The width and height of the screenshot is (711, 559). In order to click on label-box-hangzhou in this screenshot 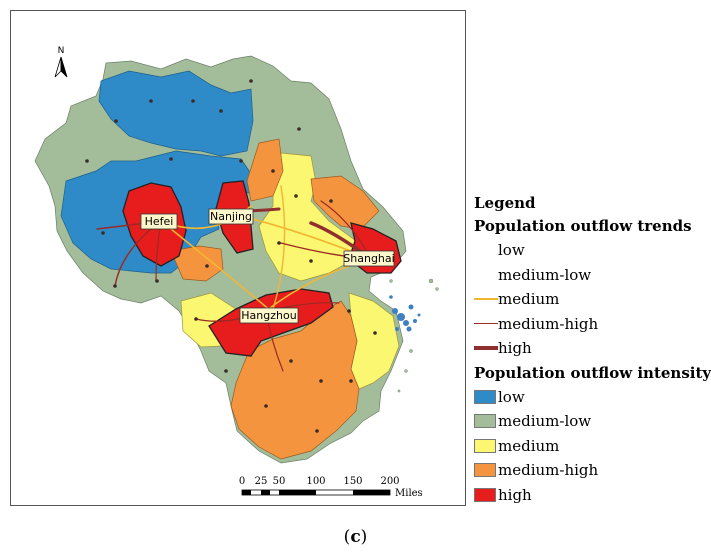, I will do `click(269, 315)`.